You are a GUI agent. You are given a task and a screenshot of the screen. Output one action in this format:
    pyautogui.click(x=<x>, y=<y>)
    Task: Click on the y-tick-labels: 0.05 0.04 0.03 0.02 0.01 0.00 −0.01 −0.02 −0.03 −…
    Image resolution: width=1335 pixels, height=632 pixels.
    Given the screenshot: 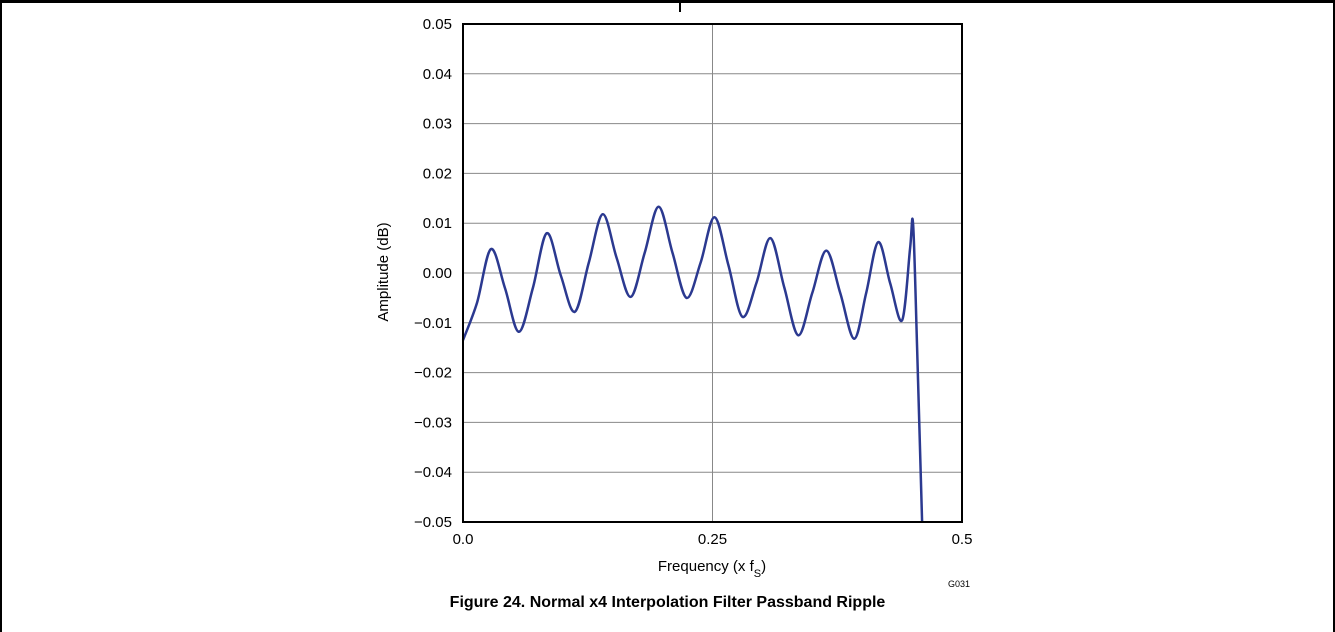 What is the action you would take?
    pyautogui.click(x=433, y=273)
    